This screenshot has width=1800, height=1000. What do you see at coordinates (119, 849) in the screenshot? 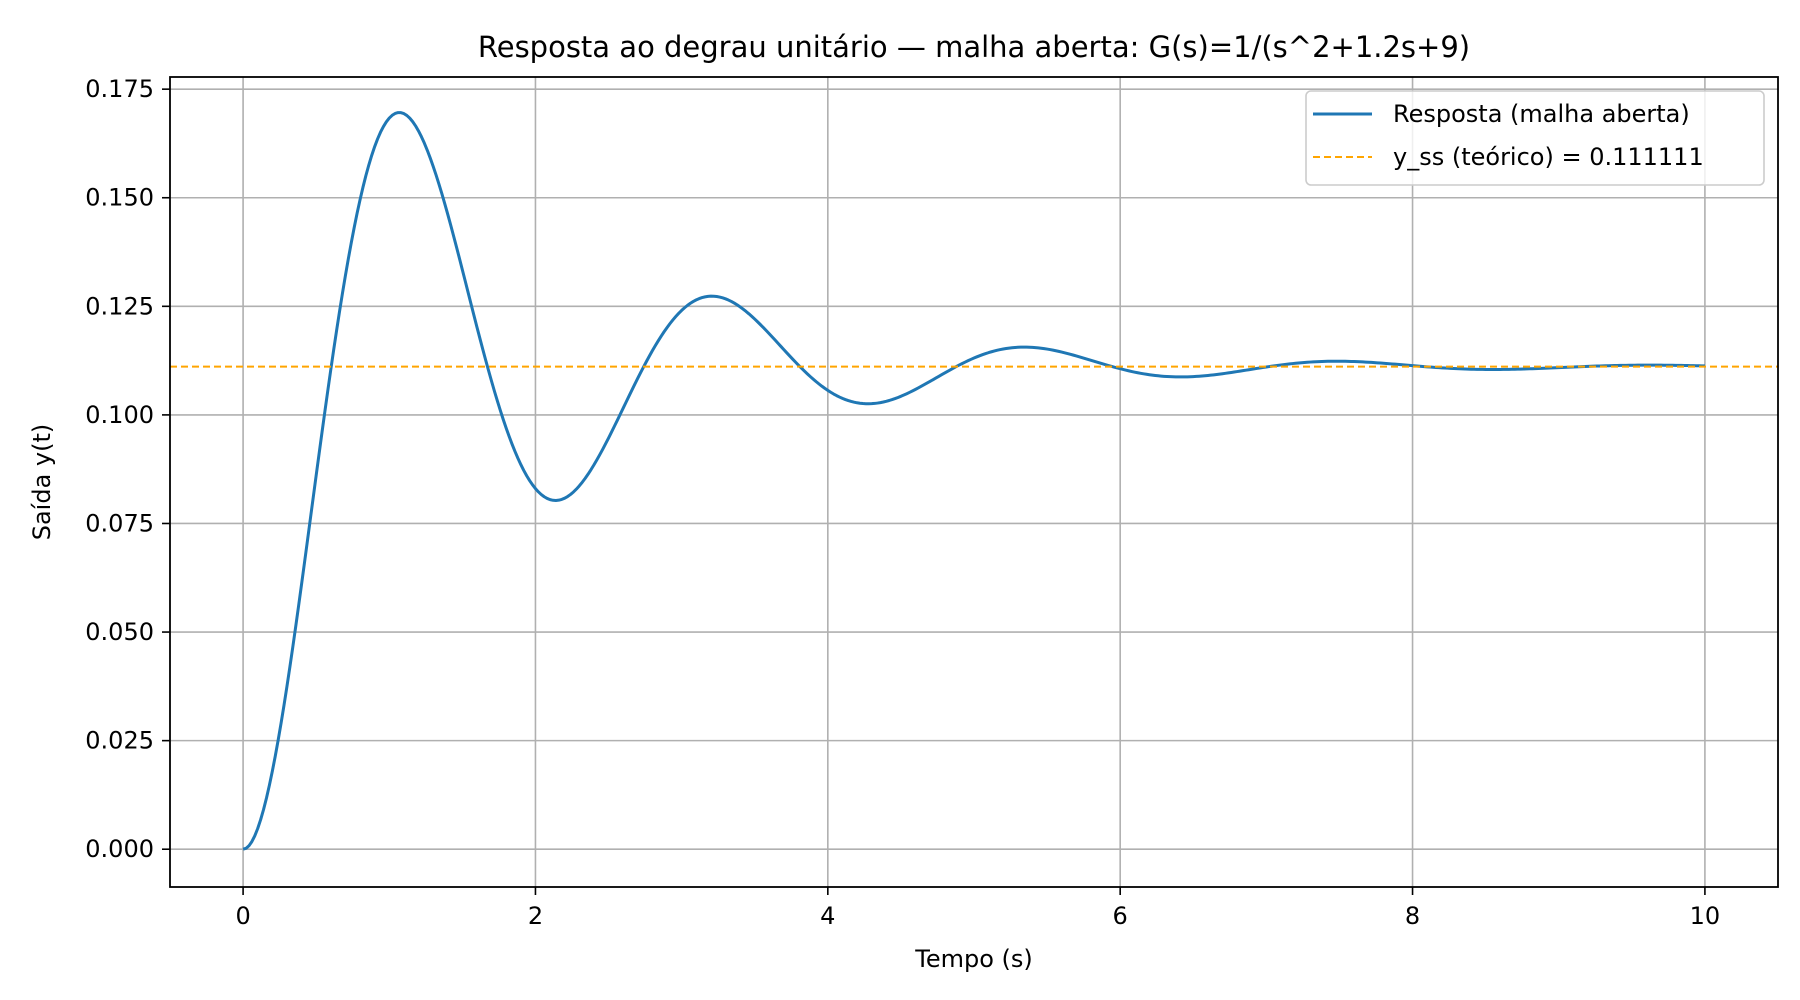
I see `y-tick-label: 0.000` at bounding box center [119, 849].